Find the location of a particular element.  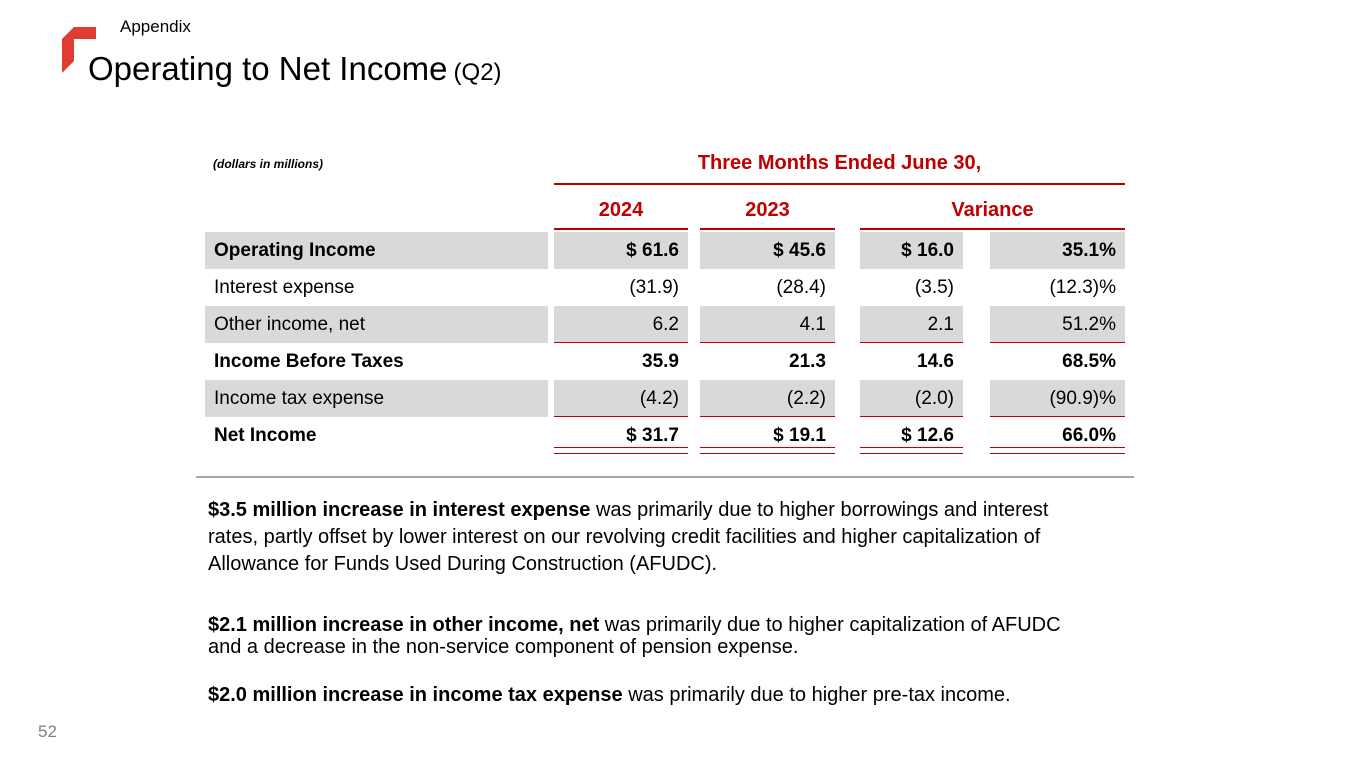

table-row: Income Before Taxes 35.9 21.3 14.6 68.5% is located at coordinates (665, 361).